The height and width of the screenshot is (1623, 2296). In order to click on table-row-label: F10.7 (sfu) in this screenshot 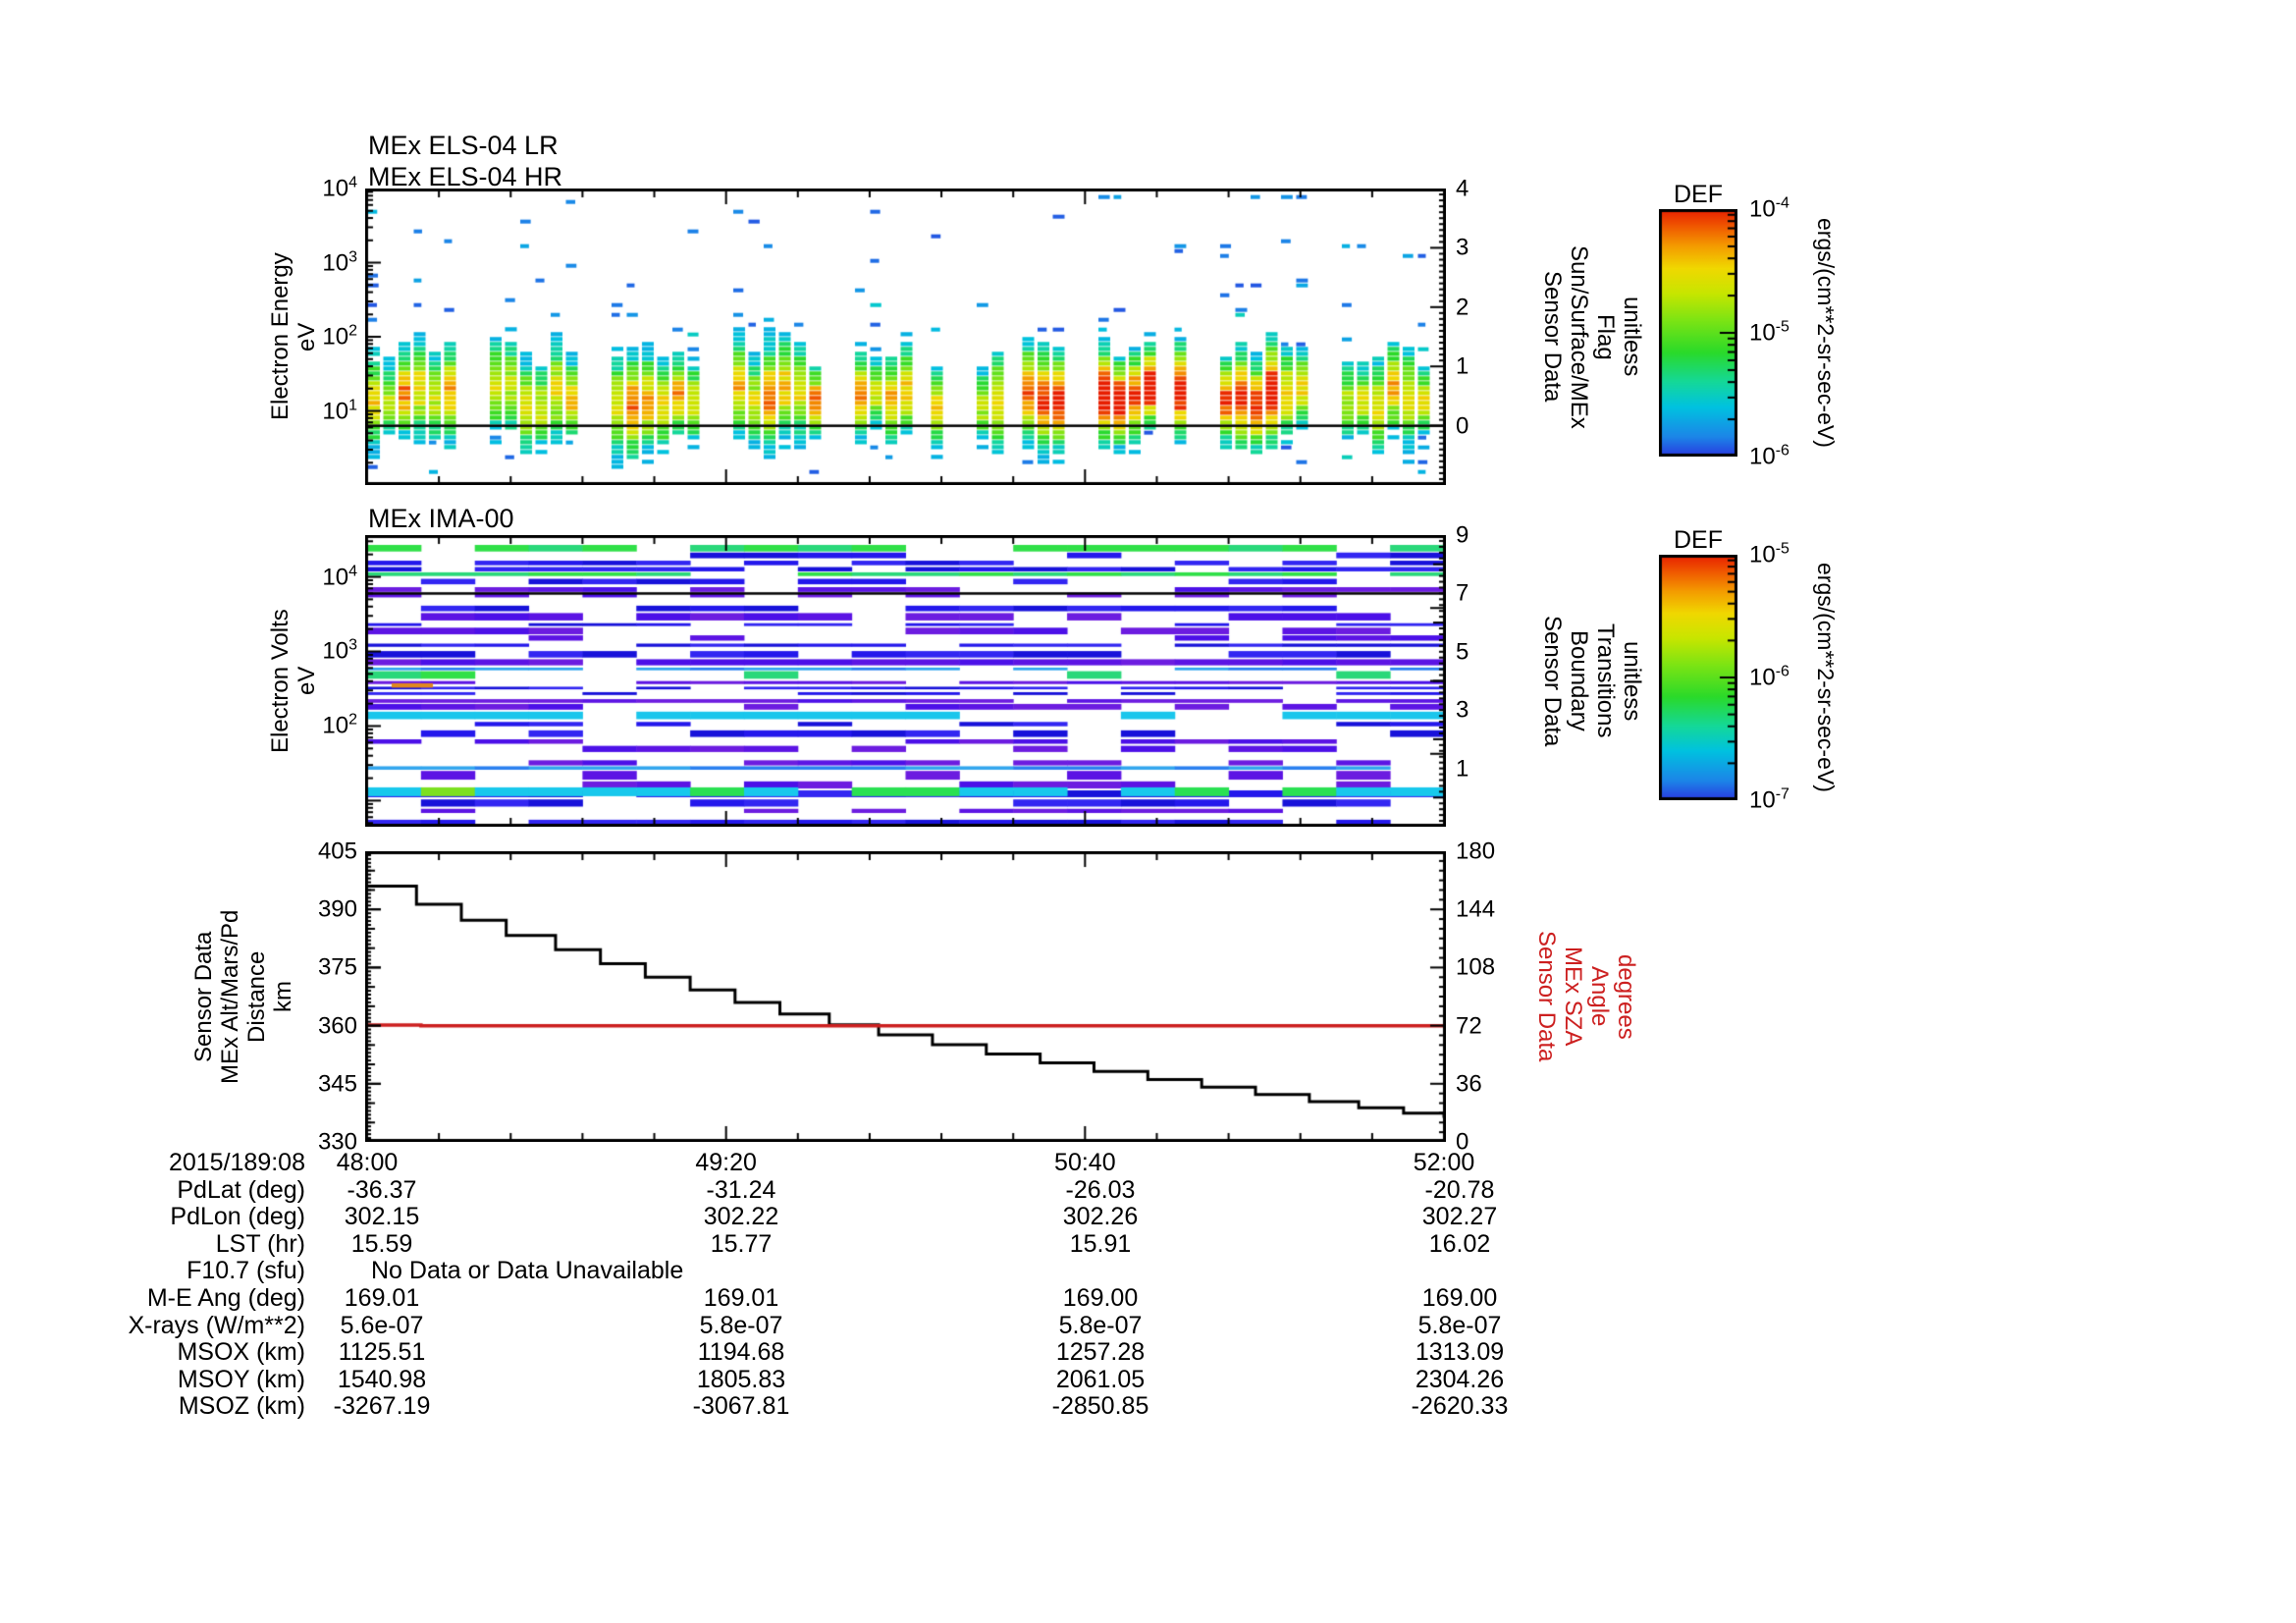, I will do `click(246, 1271)`.